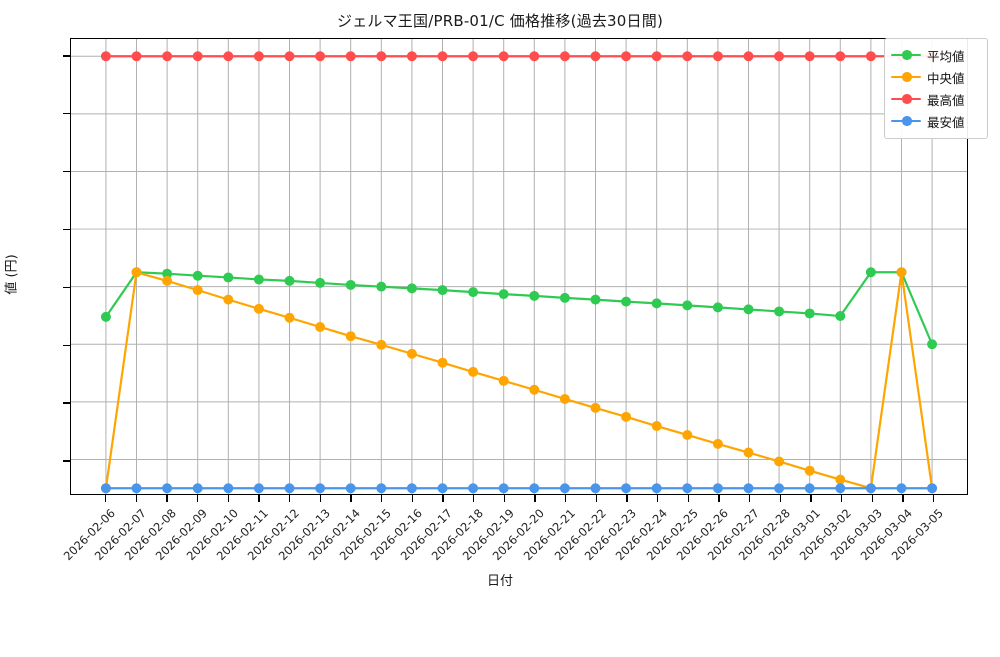 Image resolution: width=1000 pixels, height=657 pixels. What do you see at coordinates (946, 78) in the screenshot?
I see `legend-label: 中央値` at bounding box center [946, 78].